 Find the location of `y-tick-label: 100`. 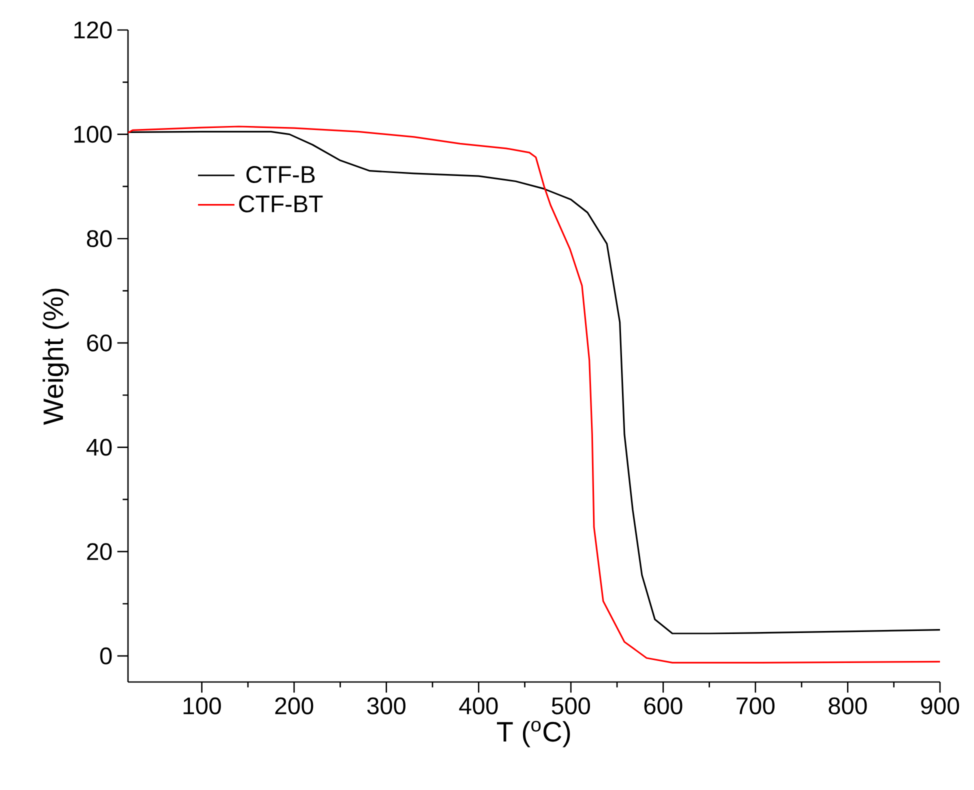

y-tick-label: 100 is located at coordinates (93, 134).